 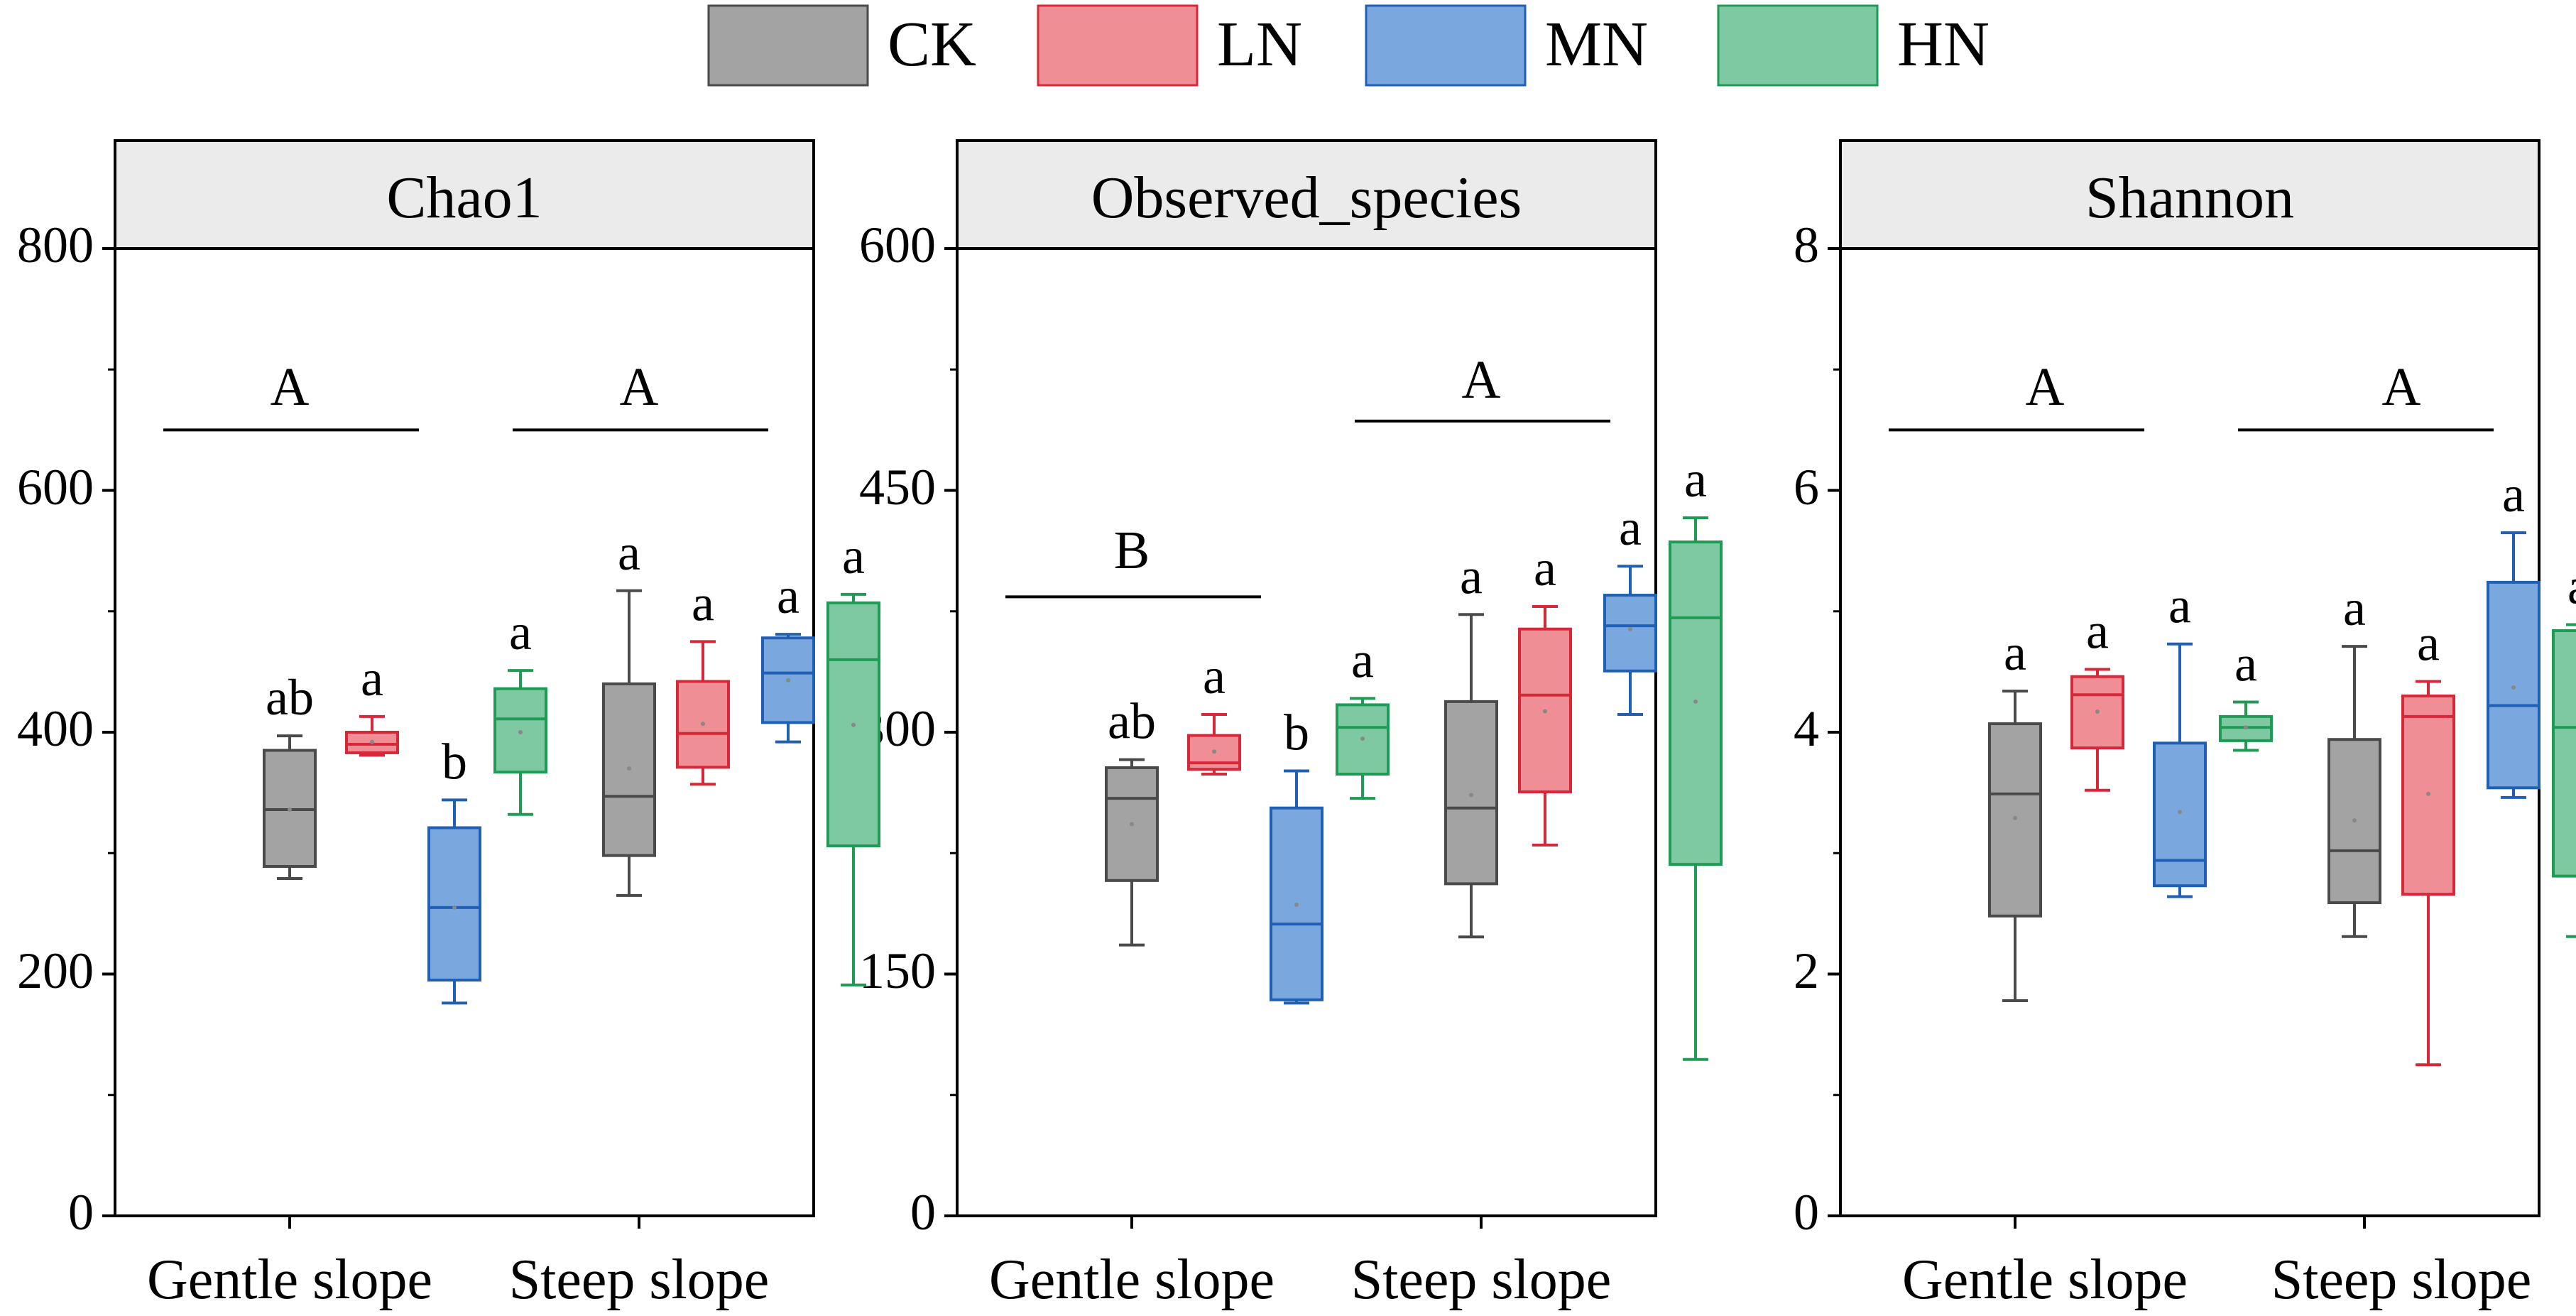 What do you see at coordinates (1446, 45) in the screenshot?
I see `legend-swatch-mn` at bounding box center [1446, 45].